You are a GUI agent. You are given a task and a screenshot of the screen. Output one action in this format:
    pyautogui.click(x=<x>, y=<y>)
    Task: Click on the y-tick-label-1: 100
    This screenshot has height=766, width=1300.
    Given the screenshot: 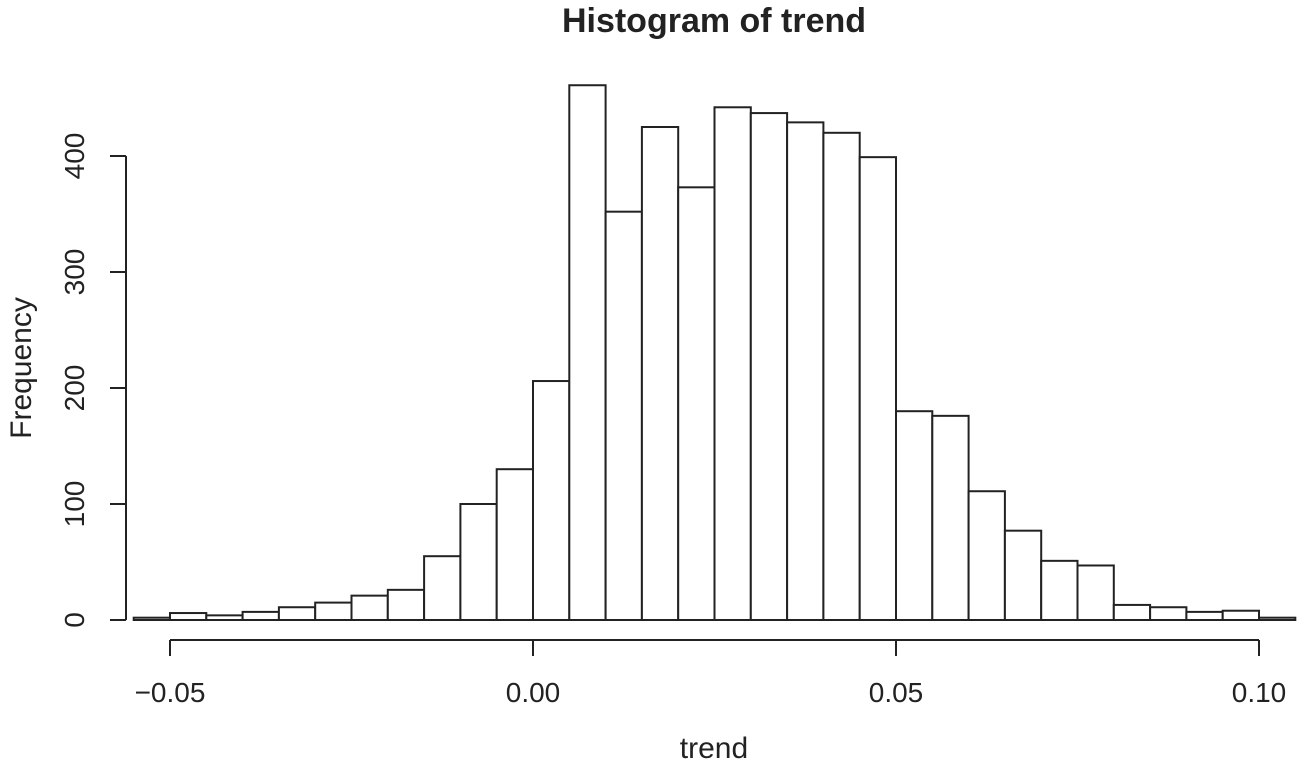 What is the action you would take?
    pyautogui.click(x=74, y=504)
    